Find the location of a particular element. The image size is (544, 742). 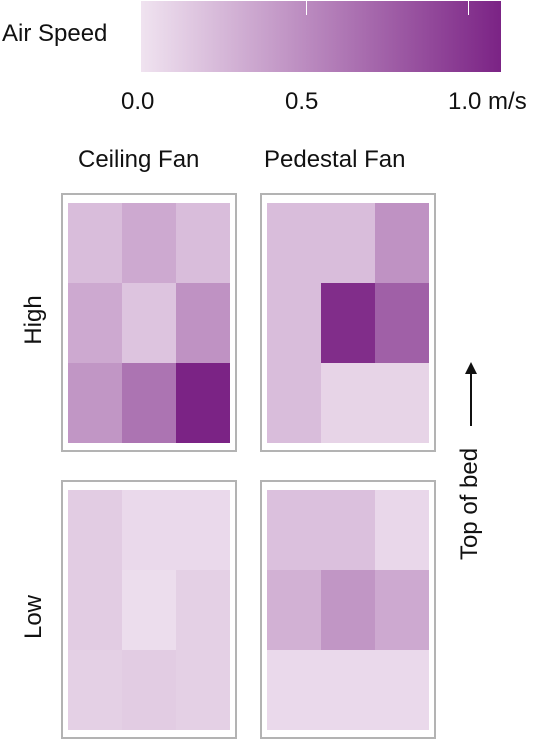

heatmap-panel-pedestal-low is located at coordinates (348, 609).